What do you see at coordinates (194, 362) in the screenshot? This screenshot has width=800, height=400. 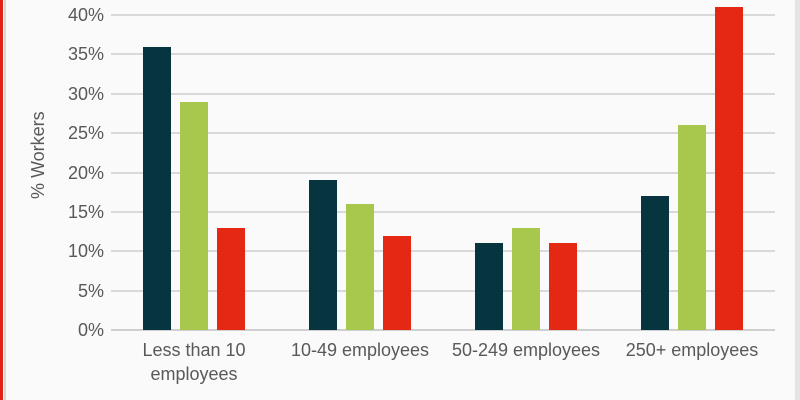 I see `x-axis-category-label: Less than 10 employees` at bounding box center [194, 362].